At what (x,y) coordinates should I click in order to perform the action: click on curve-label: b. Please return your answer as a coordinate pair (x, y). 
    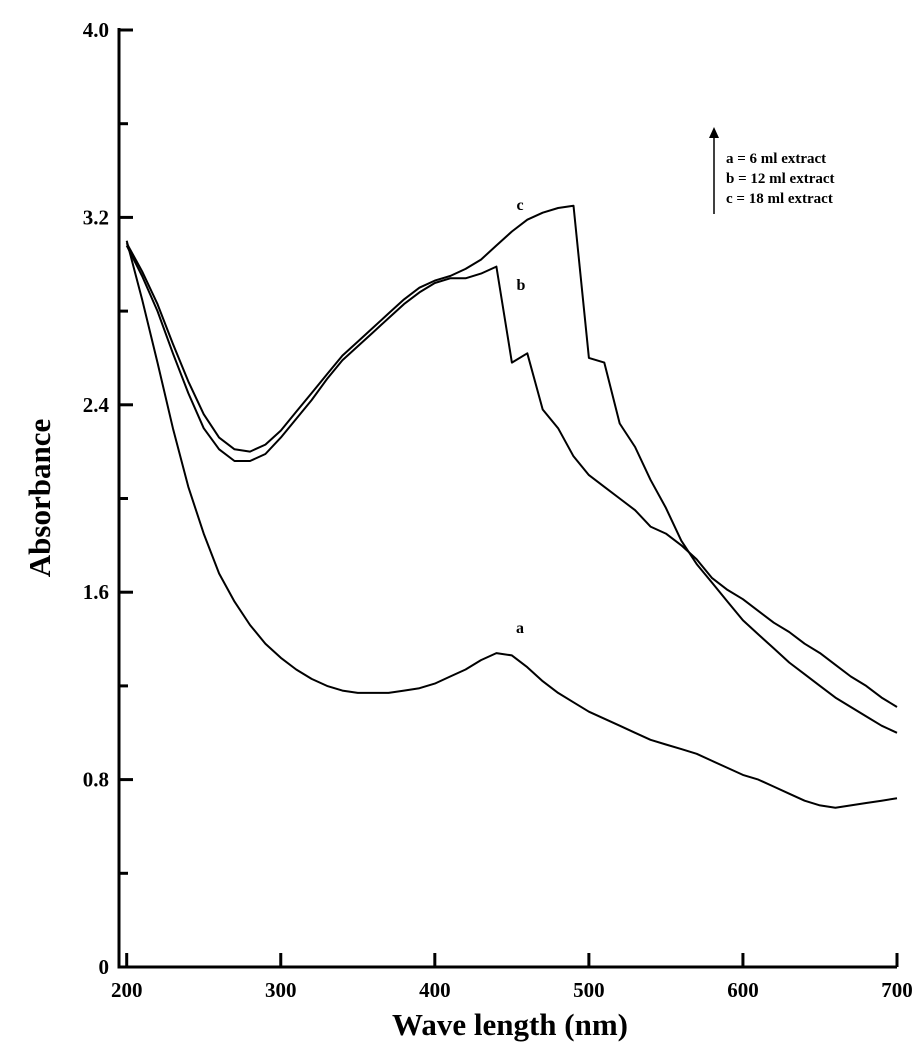
    Looking at the image, I should click on (521, 285).